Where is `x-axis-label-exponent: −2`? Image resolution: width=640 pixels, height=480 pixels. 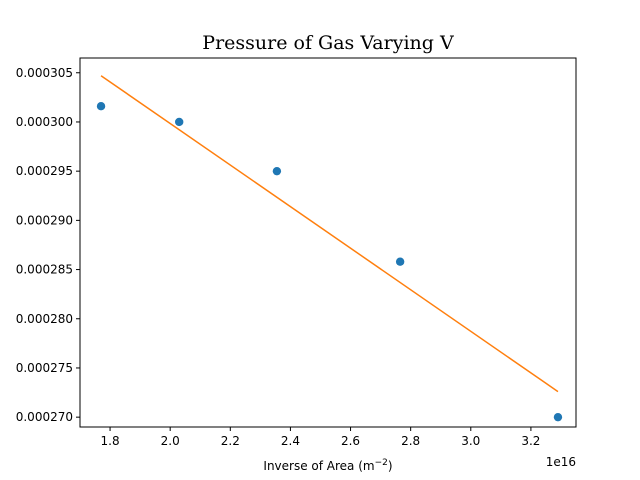
x-axis-label-exponent: −2 is located at coordinates (381, 463).